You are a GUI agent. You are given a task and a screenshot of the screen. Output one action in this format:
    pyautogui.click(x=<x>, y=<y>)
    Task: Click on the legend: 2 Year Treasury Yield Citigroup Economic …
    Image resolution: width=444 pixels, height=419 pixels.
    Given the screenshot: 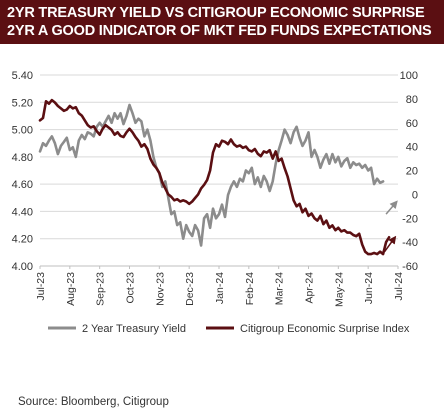 What is the action you would take?
    pyautogui.click(x=229, y=329)
    